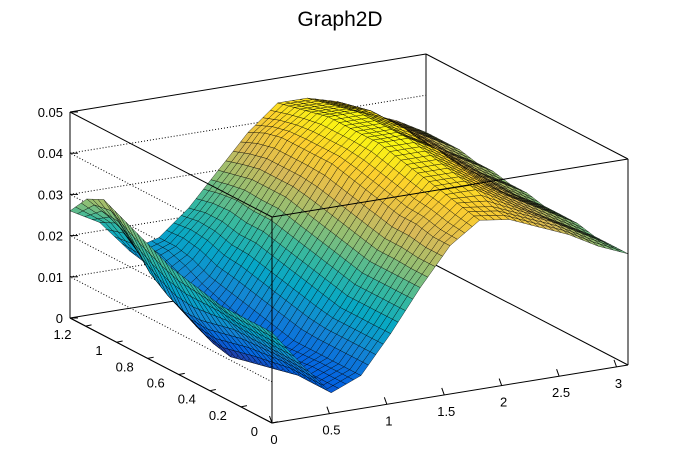 The image size is (696, 472). I want to click on z-gridline-back-wall, so click(248, 124).